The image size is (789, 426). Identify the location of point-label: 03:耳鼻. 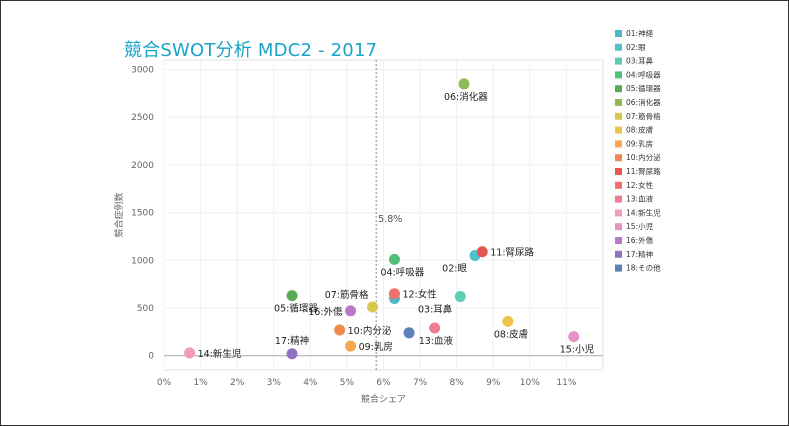
(435, 310).